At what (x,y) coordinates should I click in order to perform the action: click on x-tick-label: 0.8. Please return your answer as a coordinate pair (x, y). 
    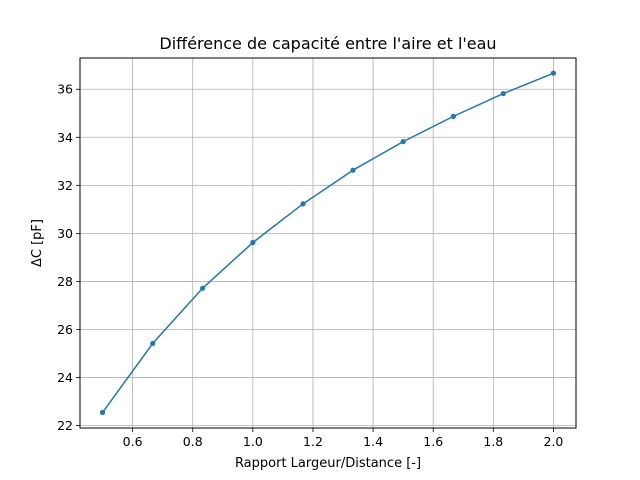
    Looking at the image, I should click on (193, 441).